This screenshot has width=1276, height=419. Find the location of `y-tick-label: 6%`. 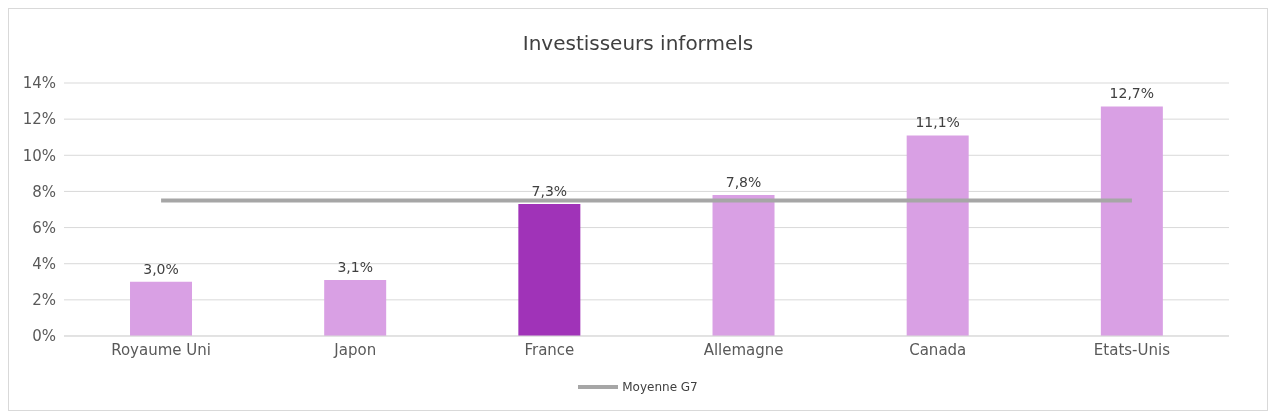

y-tick-label: 6% is located at coordinates (44, 227).